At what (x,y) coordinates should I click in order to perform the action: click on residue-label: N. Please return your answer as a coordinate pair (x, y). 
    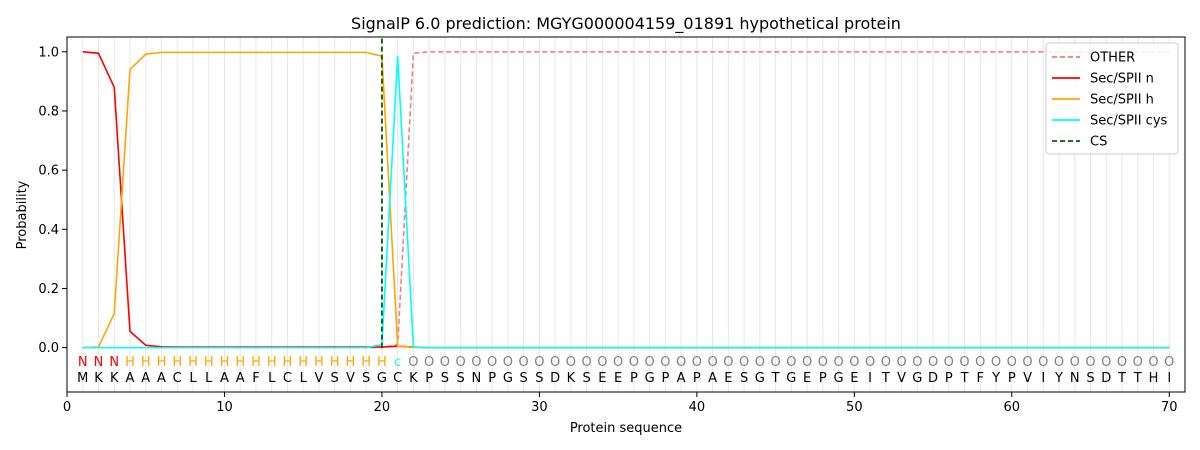
    Looking at the image, I should click on (114, 362).